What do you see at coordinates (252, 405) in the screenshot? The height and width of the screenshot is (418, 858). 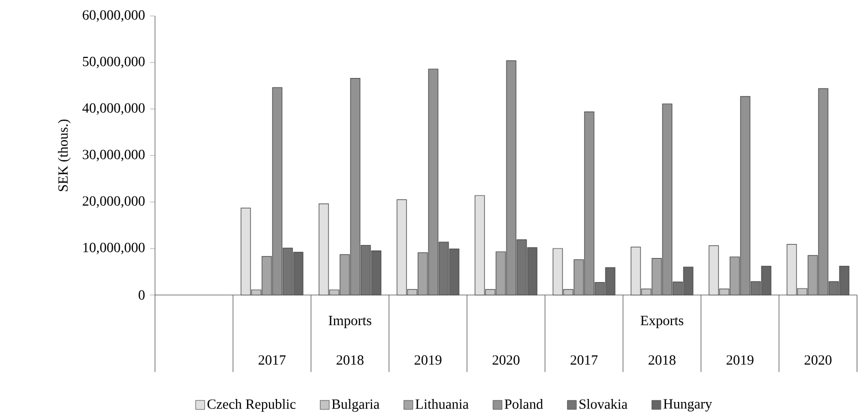 I see `legend-label: Czech Republic` at bounding box center [252, 405].